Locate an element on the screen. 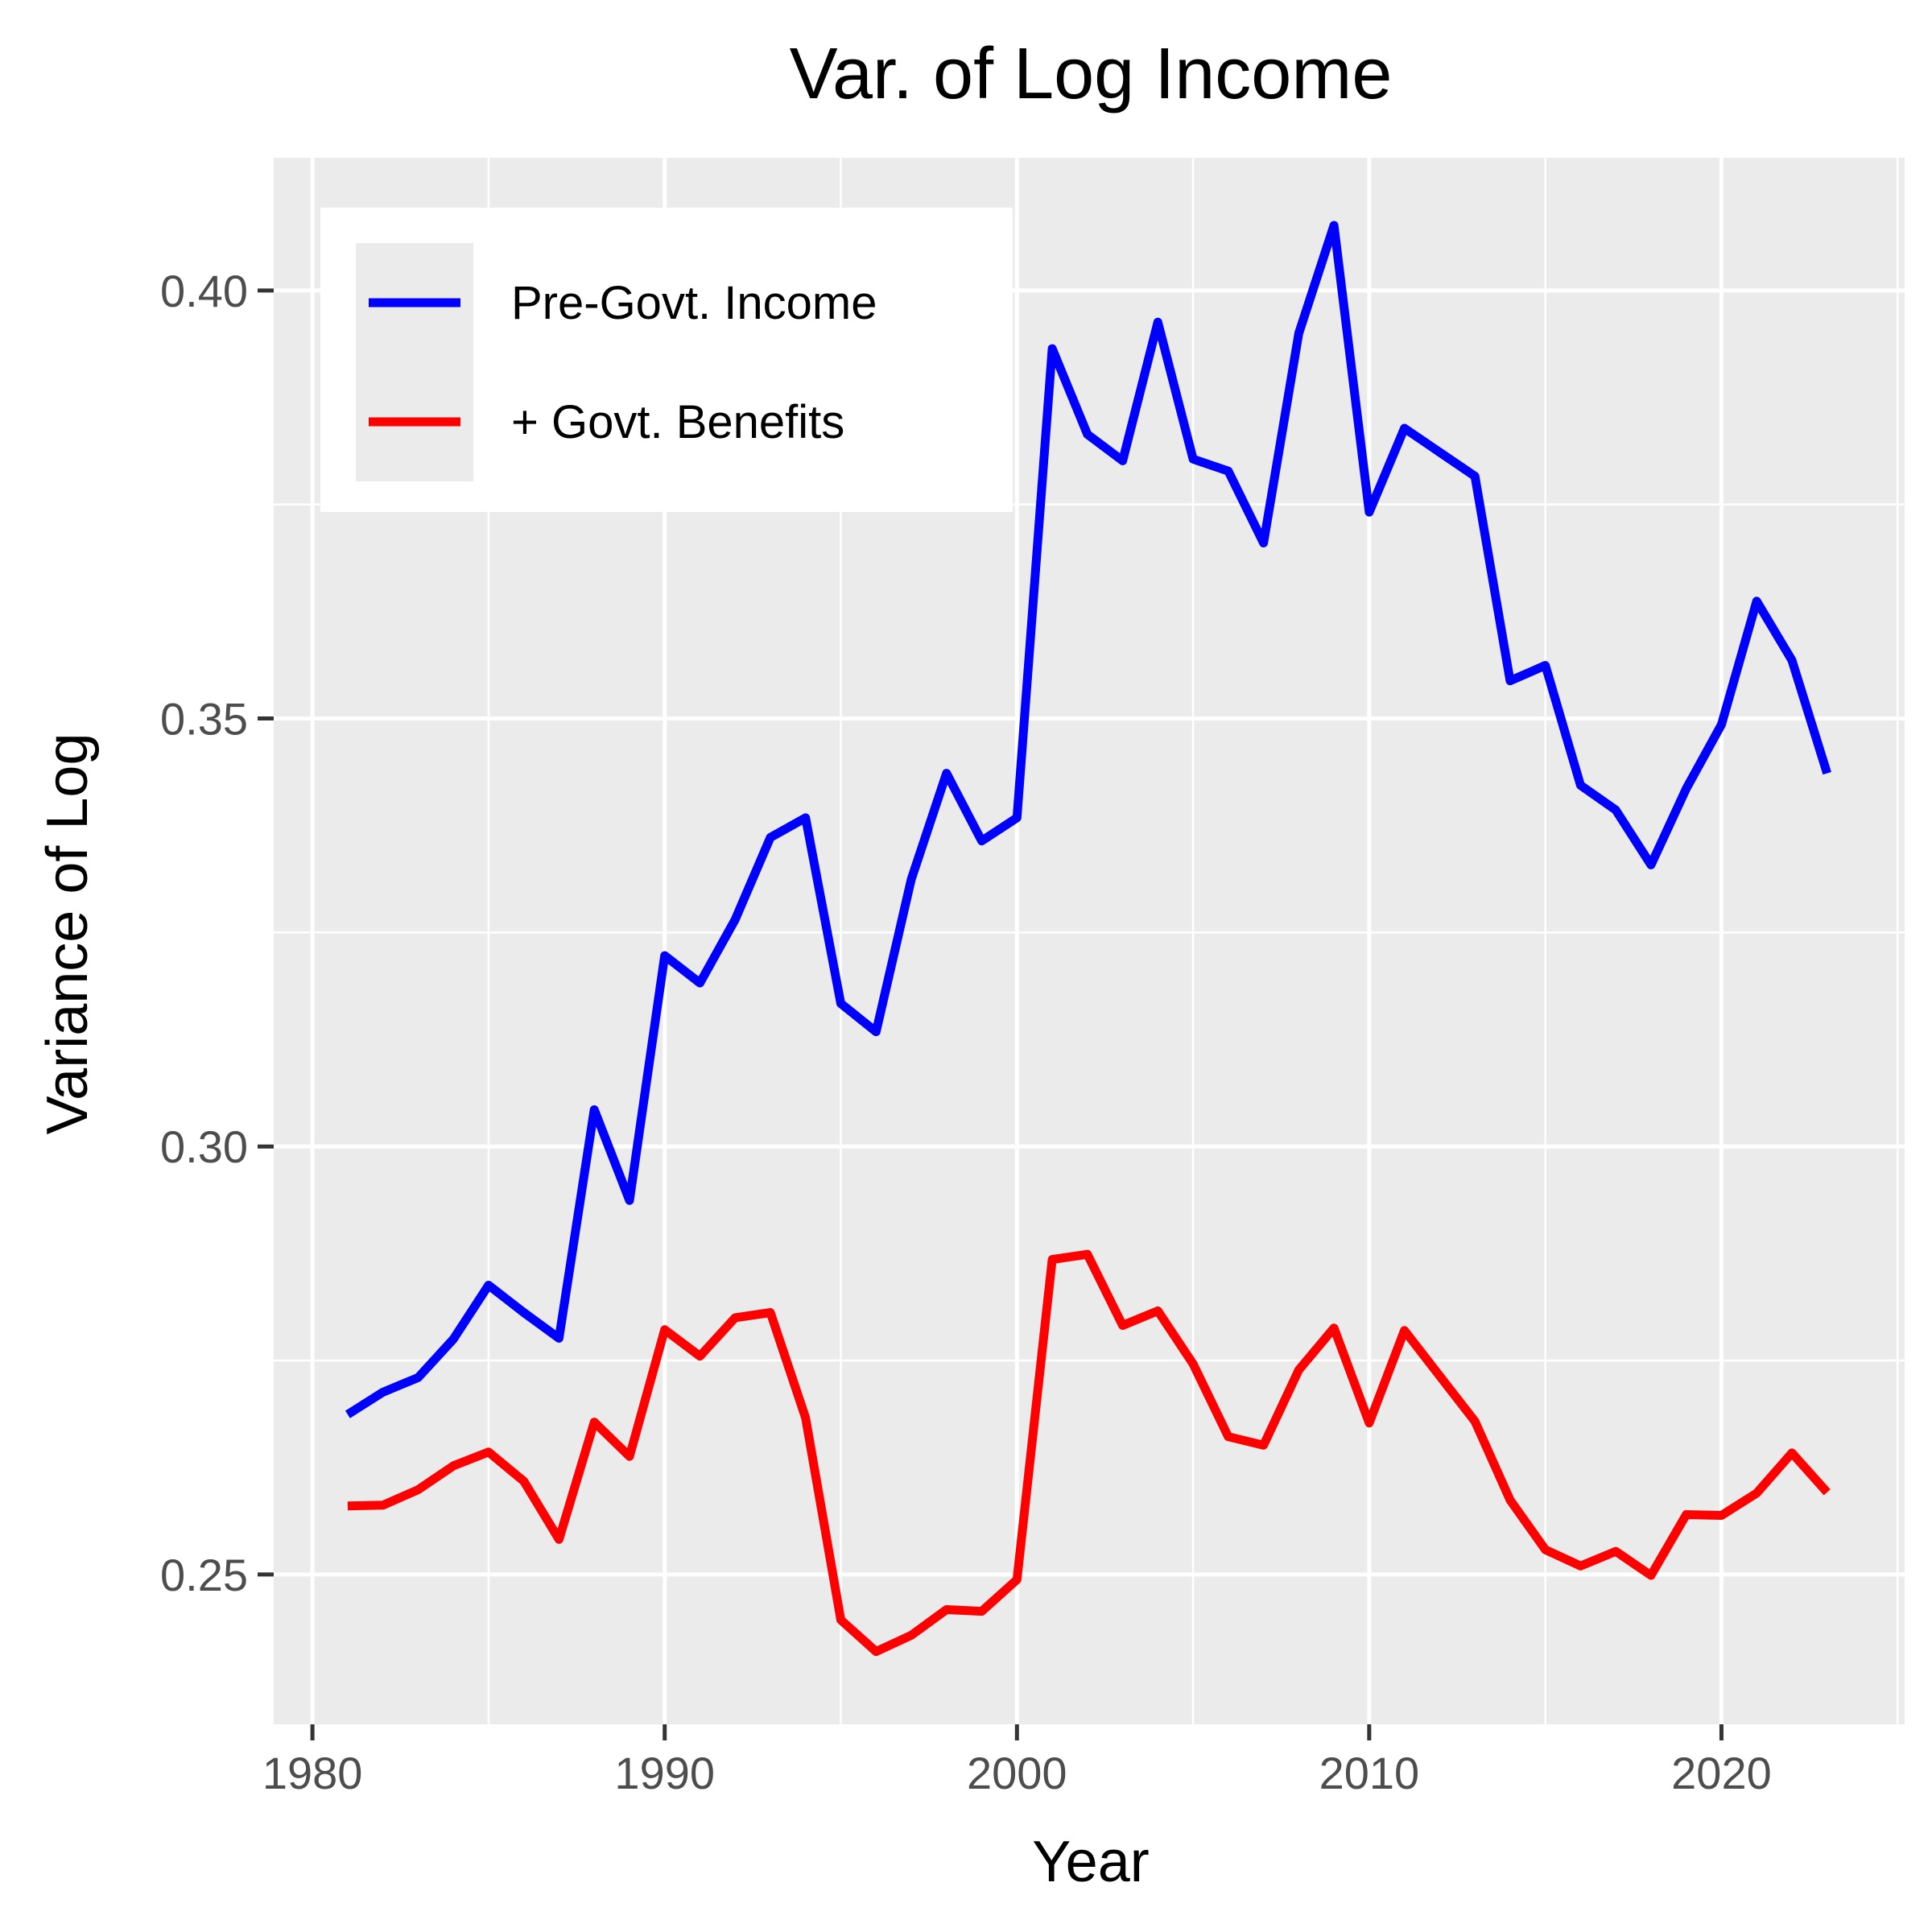  legend: Pre-Govt. Income + Govt. Benefits is located at coordinates (666, 360).